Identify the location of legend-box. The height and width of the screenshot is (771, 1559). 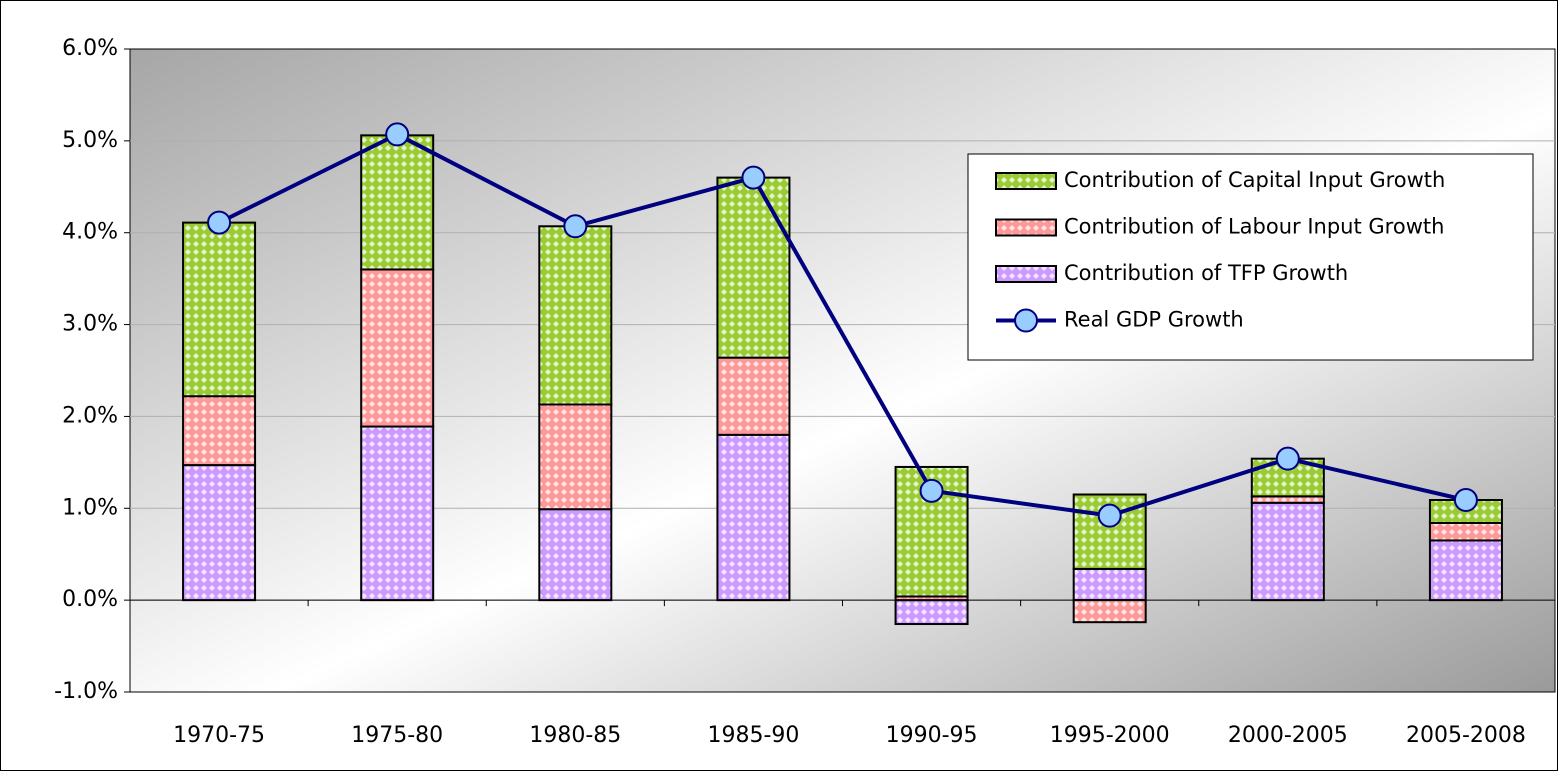
(1250, 257).